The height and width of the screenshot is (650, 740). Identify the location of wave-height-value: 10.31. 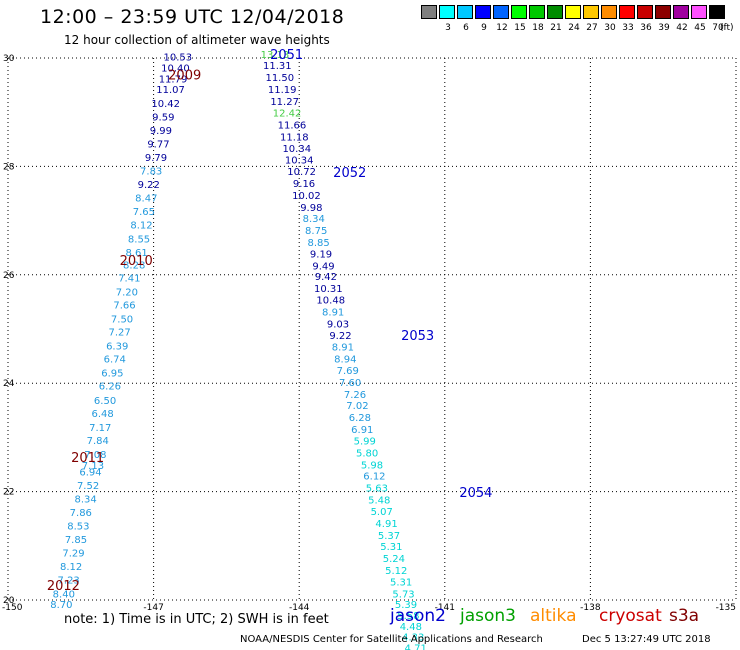
(328, 289).